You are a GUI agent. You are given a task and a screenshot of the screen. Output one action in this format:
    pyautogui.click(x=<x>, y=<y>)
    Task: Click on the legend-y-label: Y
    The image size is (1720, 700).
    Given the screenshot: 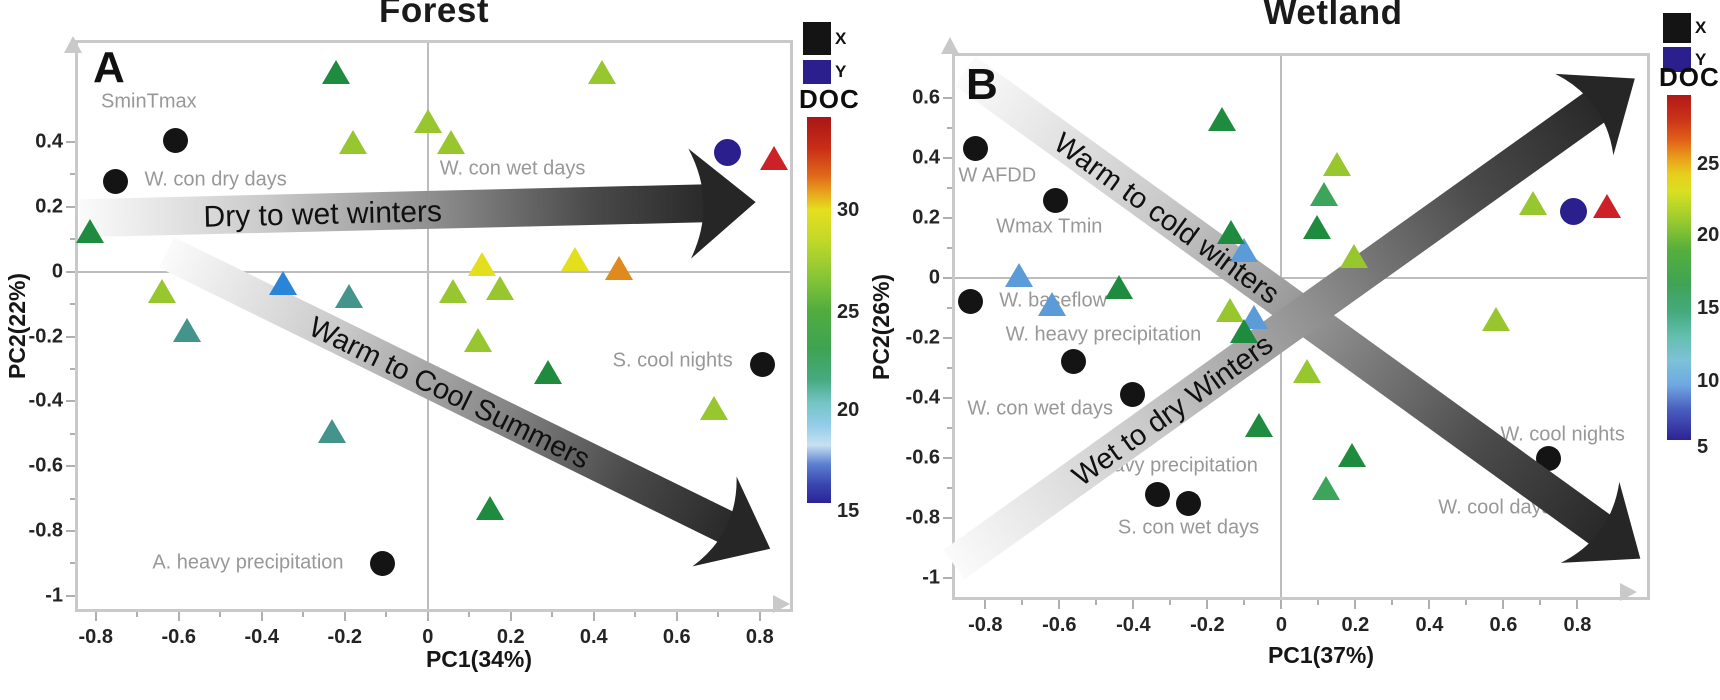 What is the action you would take?
    pyautogui.click(x=841, y=71)
    